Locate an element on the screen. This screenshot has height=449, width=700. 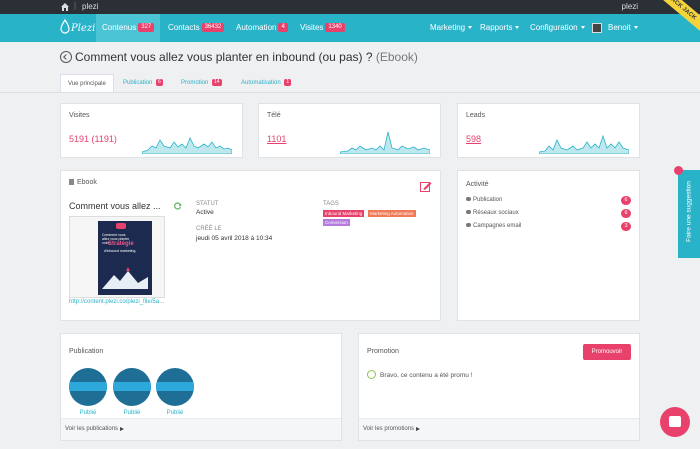
nav-label: Contacts is located at coordinates (184, 27).